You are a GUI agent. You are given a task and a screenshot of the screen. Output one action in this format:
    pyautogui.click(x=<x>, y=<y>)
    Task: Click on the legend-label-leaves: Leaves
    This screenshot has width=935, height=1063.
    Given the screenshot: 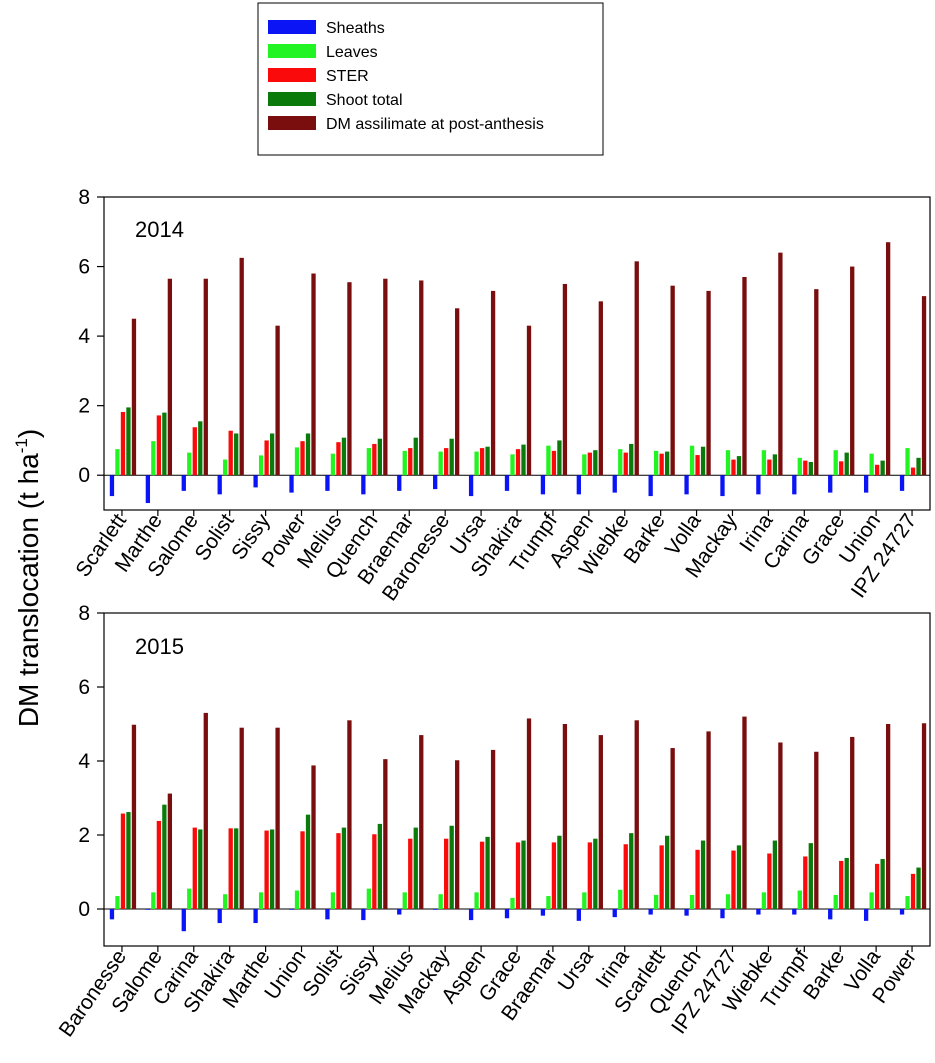 What is the action you would take?
    pyautogui.click(x=352, y=52)
    